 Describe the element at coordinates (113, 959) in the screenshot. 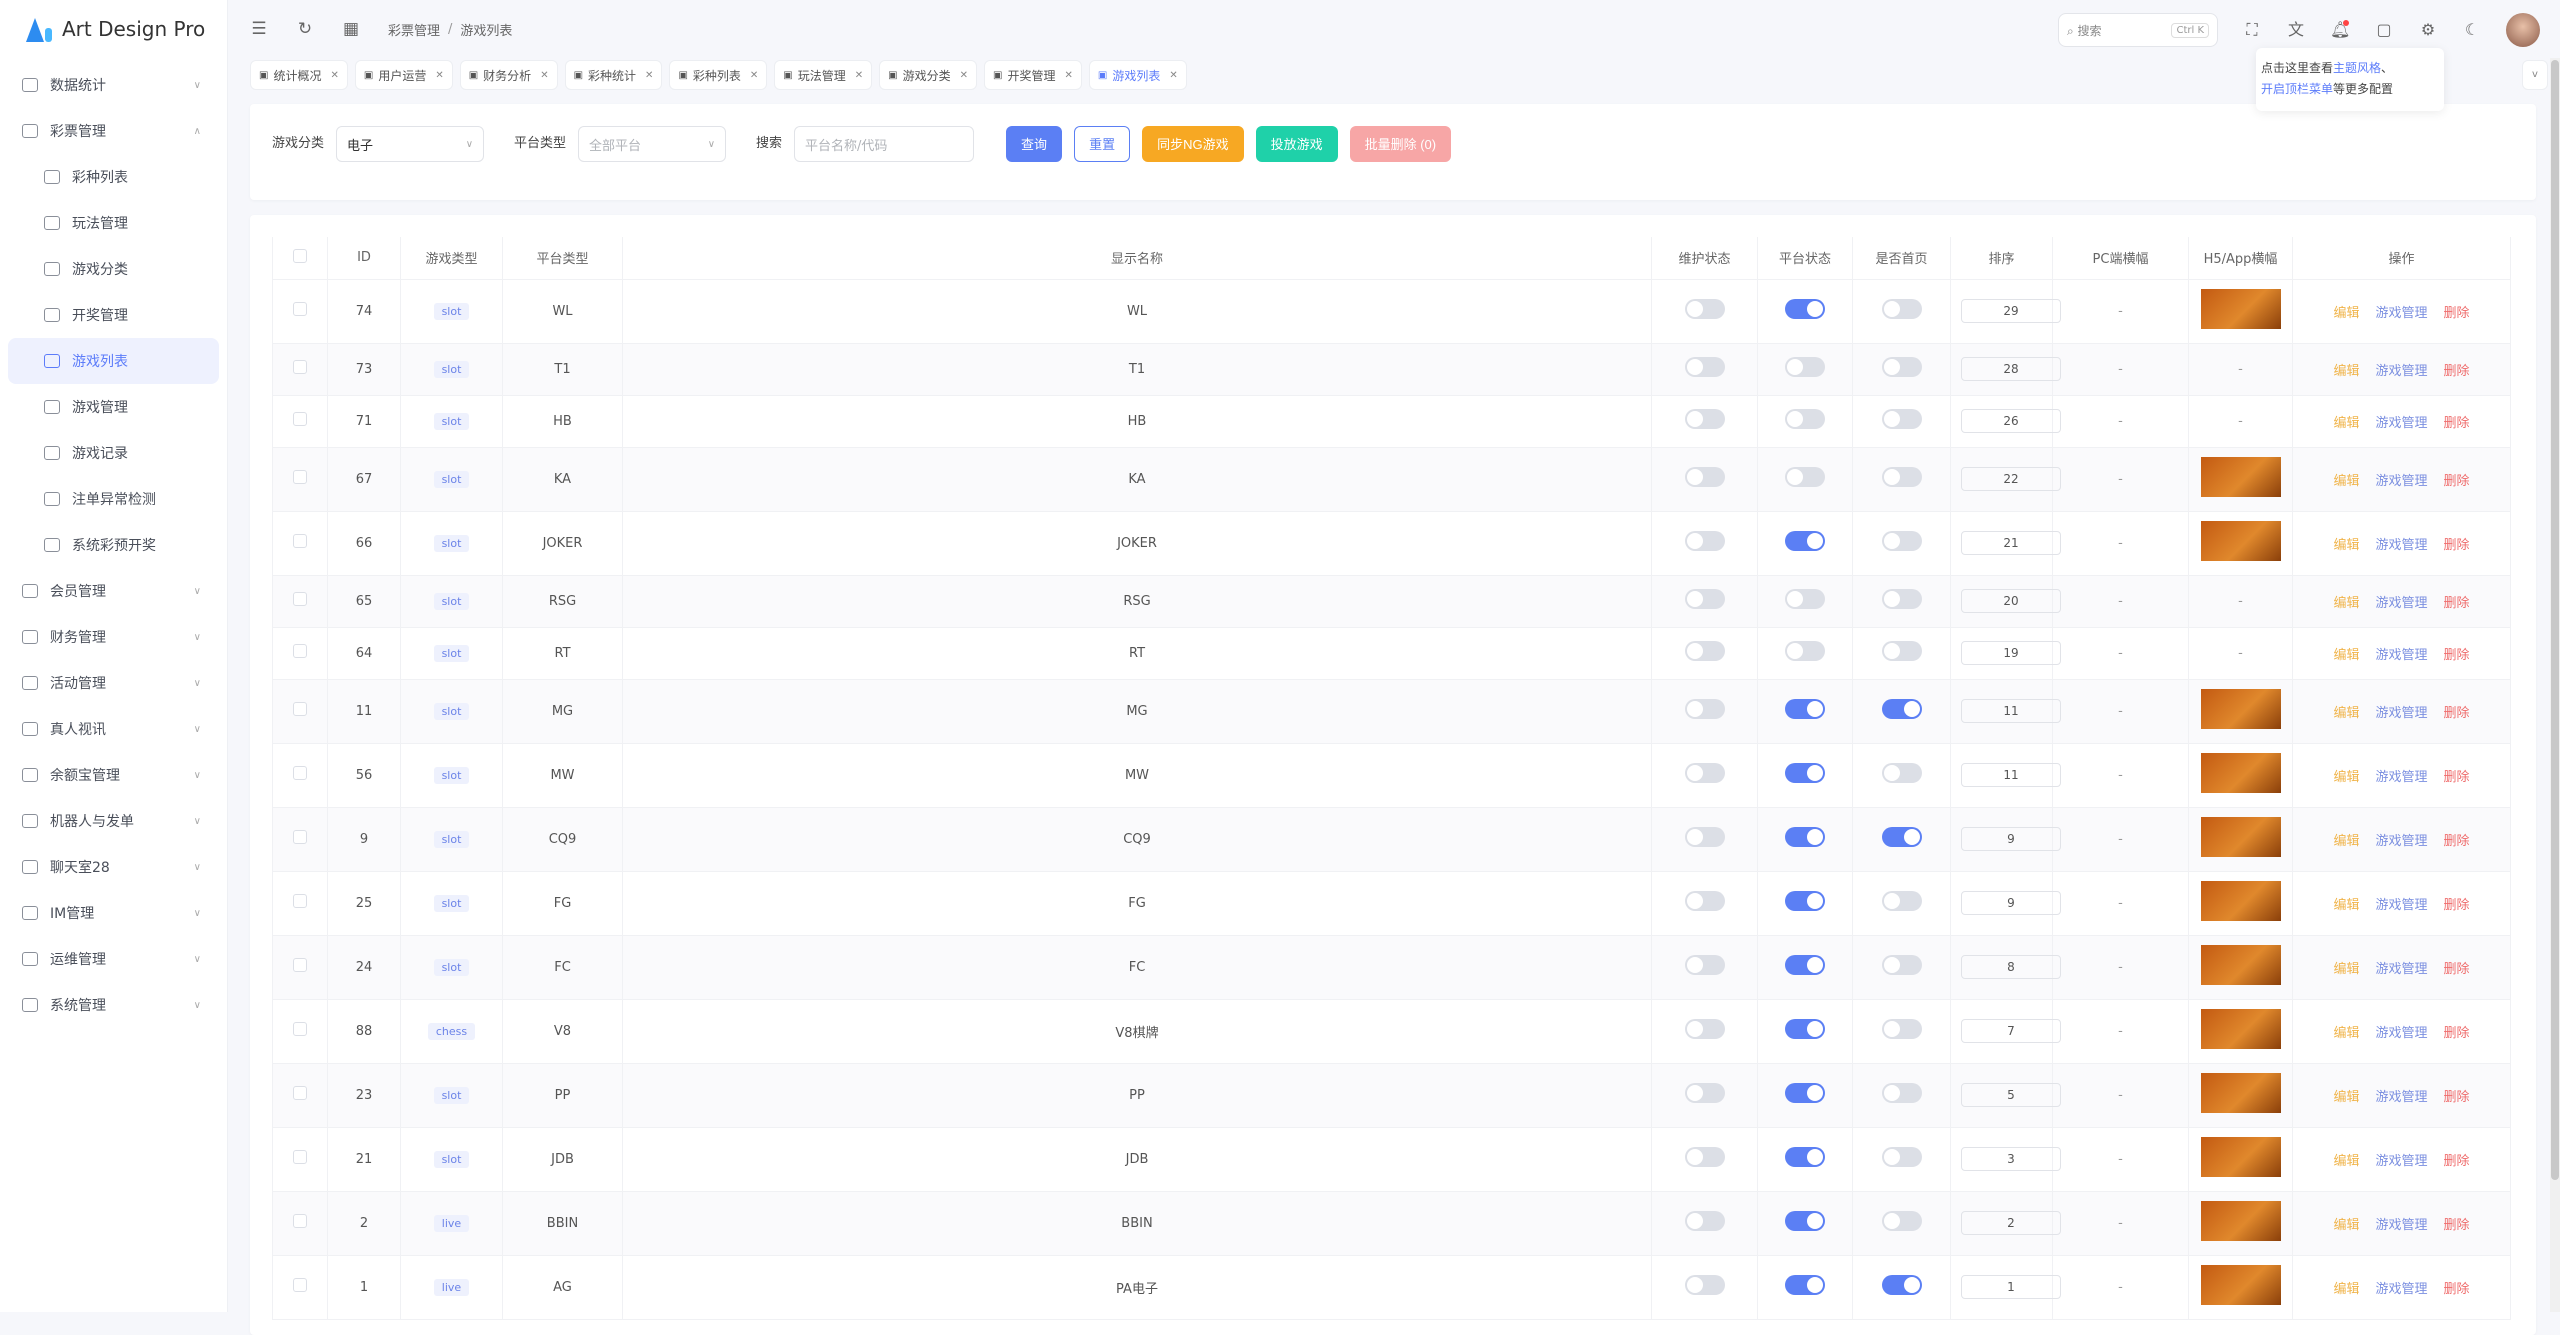

I see `sidebar-item: 运维管理 ∨` at that location.